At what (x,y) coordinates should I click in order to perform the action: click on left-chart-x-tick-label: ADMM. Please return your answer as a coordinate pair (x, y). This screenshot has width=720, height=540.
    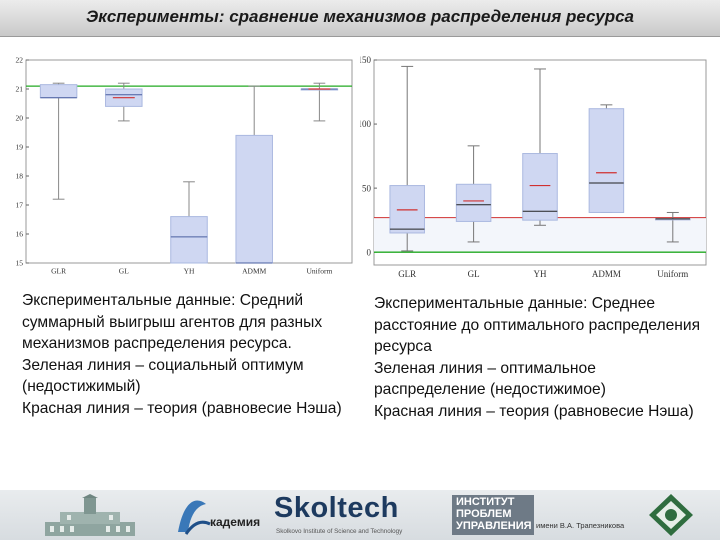
    Looking at the image, I should click on (254, 271).